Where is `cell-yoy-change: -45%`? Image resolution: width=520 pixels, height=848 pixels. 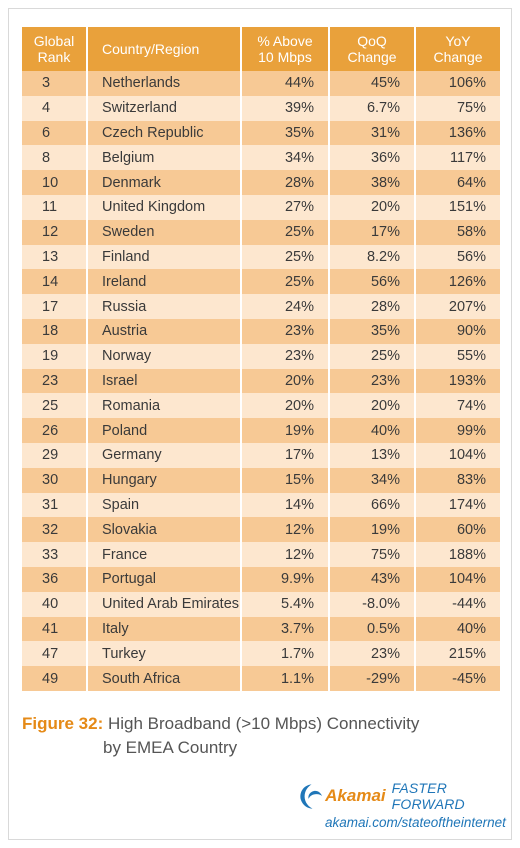
cell-yoy-change: -45% is located at coordinates (457, 678).